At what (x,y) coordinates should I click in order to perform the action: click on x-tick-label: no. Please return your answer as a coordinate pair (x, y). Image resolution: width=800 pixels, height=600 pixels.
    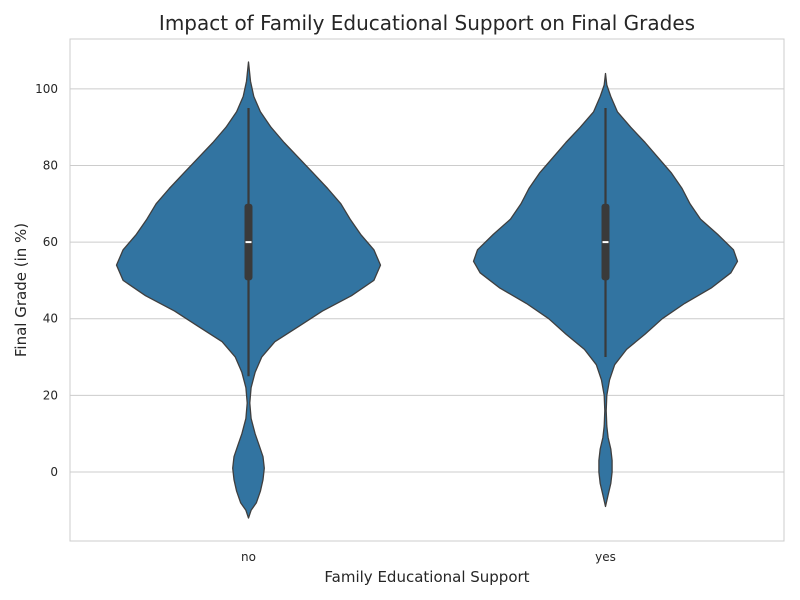
    Looking at the image, I should click on (248, 557).